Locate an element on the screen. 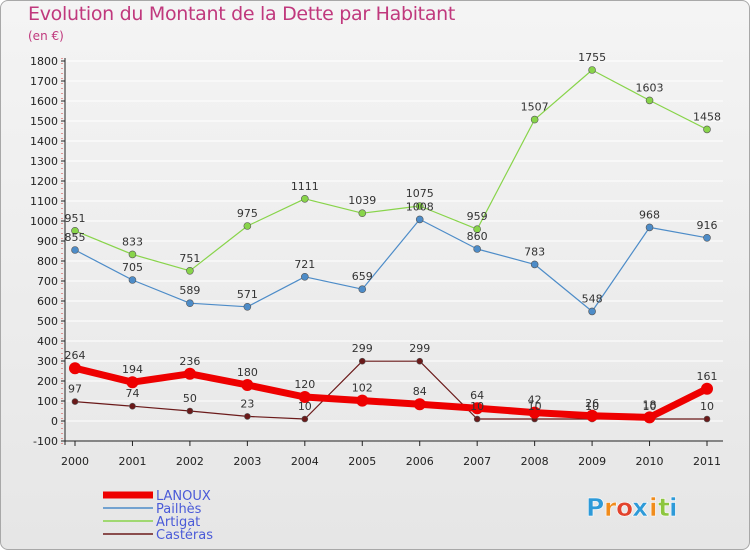 This screenshot has height=550, width=750. logo-letter: r is located at coordinates (610, 507).